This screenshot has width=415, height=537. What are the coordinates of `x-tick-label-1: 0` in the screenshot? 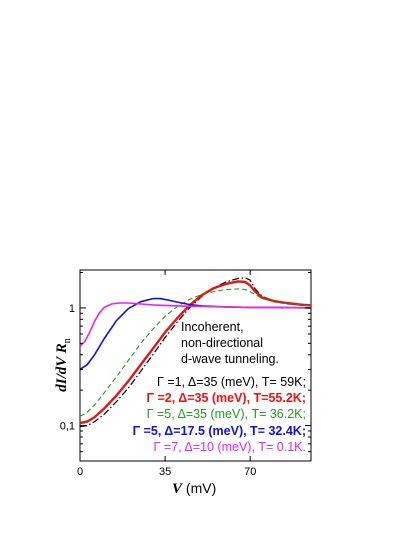 It's located at (80, 472).